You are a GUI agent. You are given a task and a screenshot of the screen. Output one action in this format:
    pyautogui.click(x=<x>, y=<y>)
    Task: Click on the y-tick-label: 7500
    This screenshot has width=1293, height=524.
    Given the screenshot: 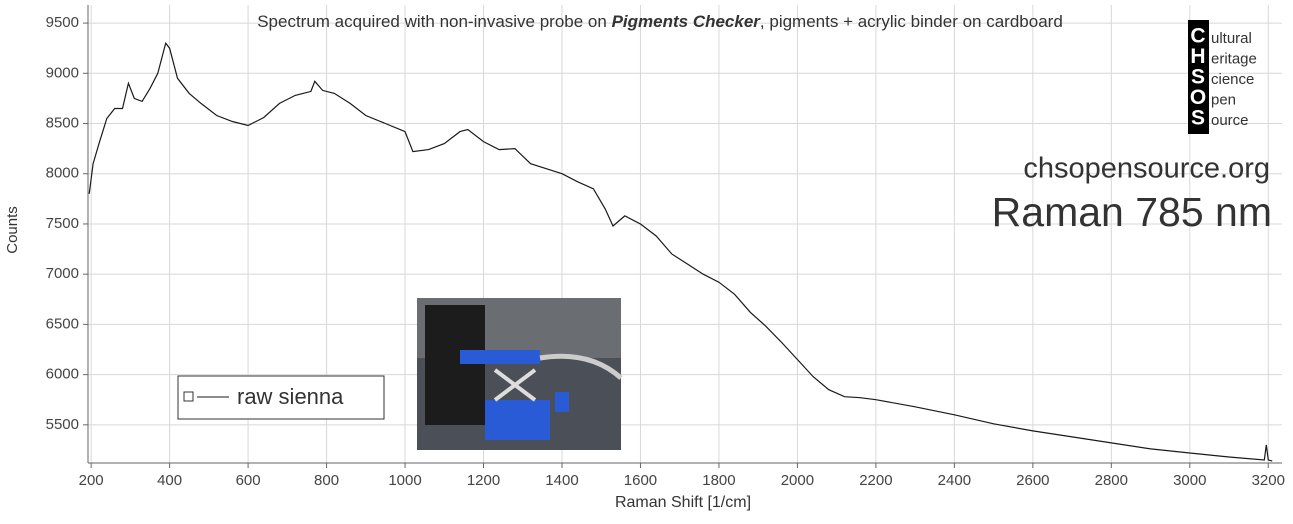 What is the action you would take?
    pyautogui.click(x=62, y=223)
    